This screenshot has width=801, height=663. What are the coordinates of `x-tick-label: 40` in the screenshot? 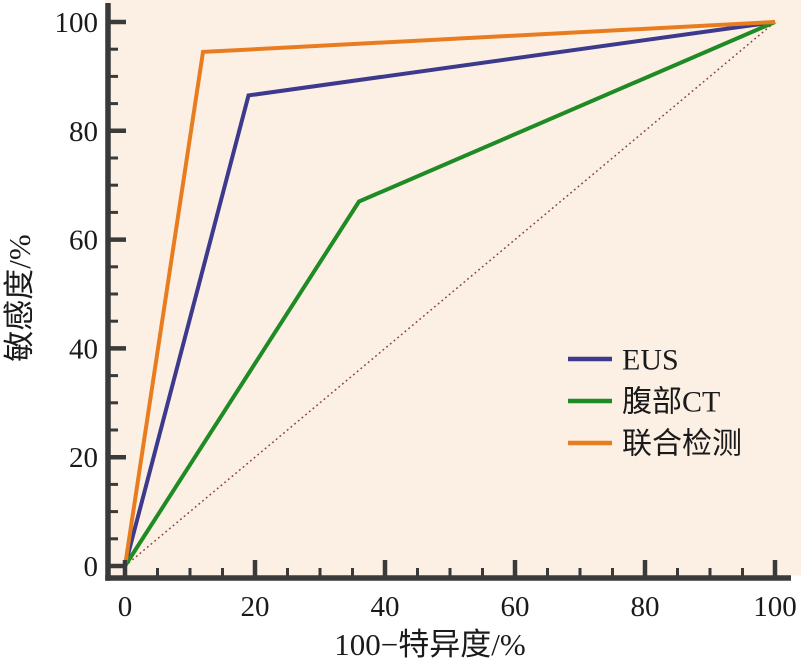 It's located at (385, 607).